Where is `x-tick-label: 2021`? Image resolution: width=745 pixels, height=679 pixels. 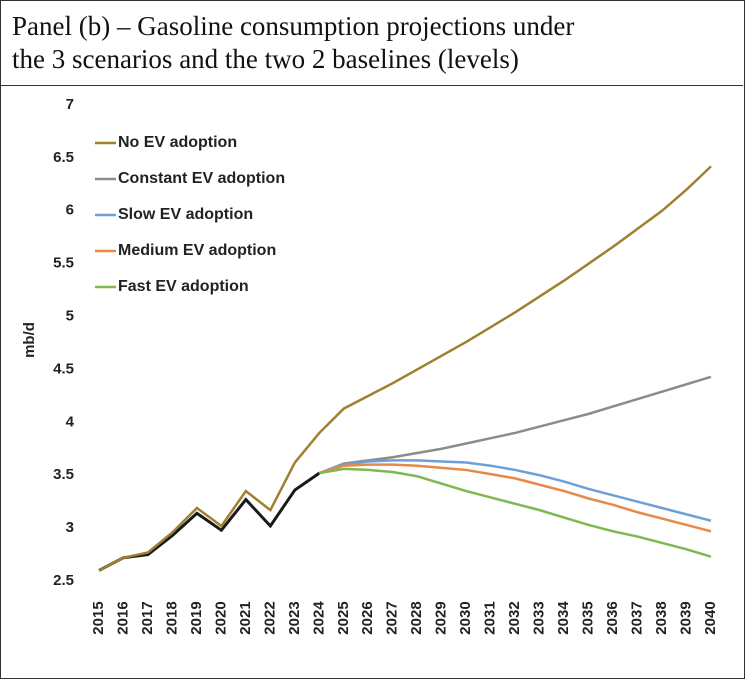 x-tick-label: 2021 is located at coordinates (245, 617).